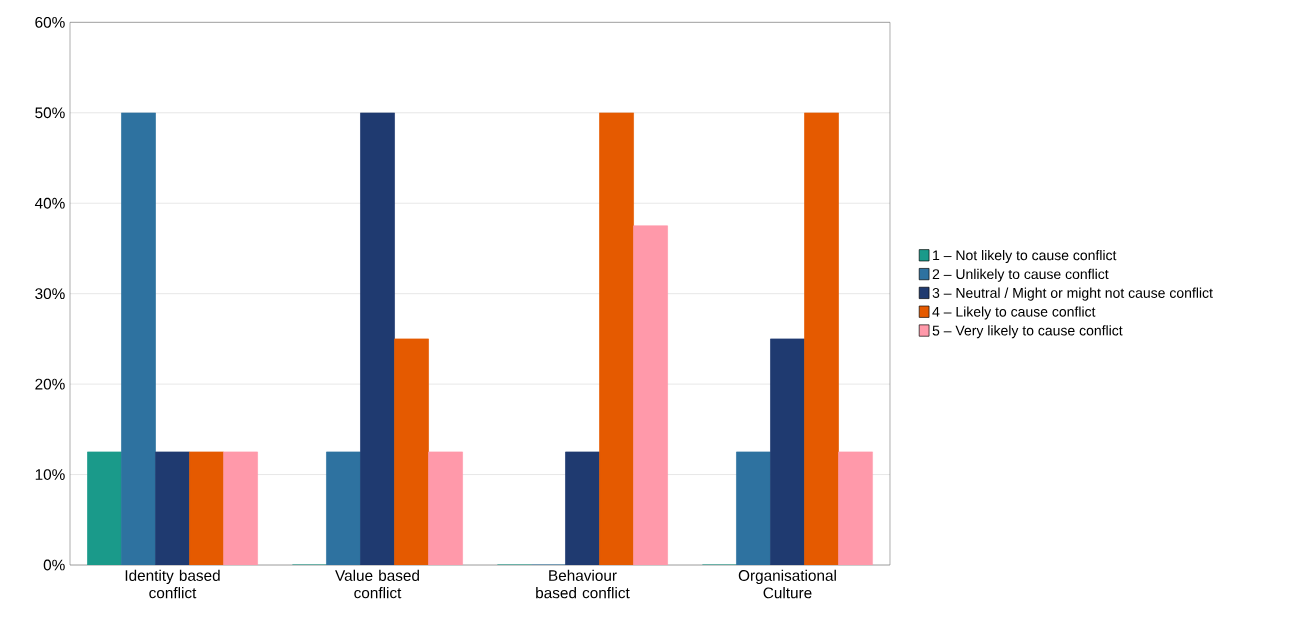  I want to click on legend-label: 2 – Unlikely to cause conflict, so click(1020, 275).